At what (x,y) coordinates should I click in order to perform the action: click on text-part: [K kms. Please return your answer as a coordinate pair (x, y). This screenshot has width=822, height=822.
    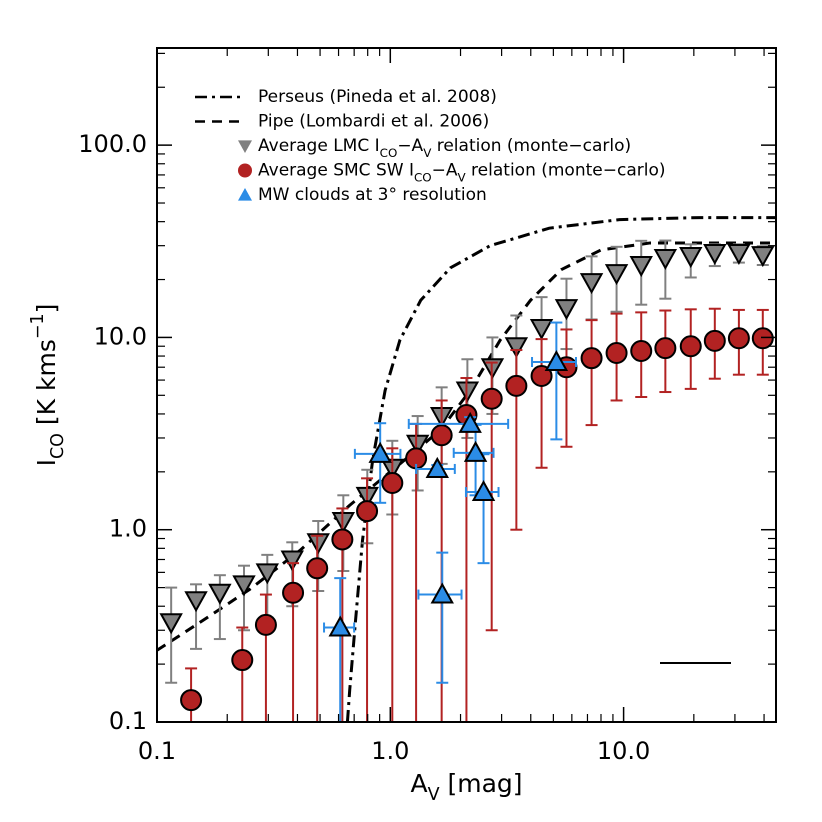
    Looking at the image, I should click on (46, 386).